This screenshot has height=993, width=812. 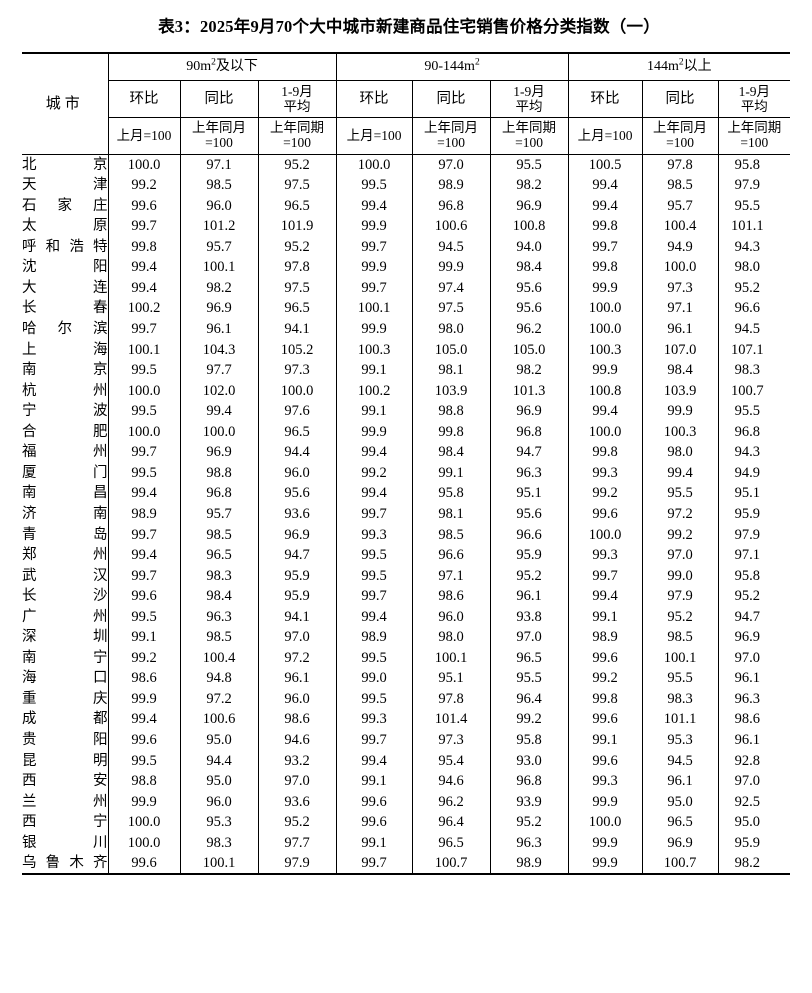 I want to click on table-row: 贵阳 99.6 95.0 94.6 99.7 97.3 95.8 99.1 95.3 96.1, so click(x=406, y=740).